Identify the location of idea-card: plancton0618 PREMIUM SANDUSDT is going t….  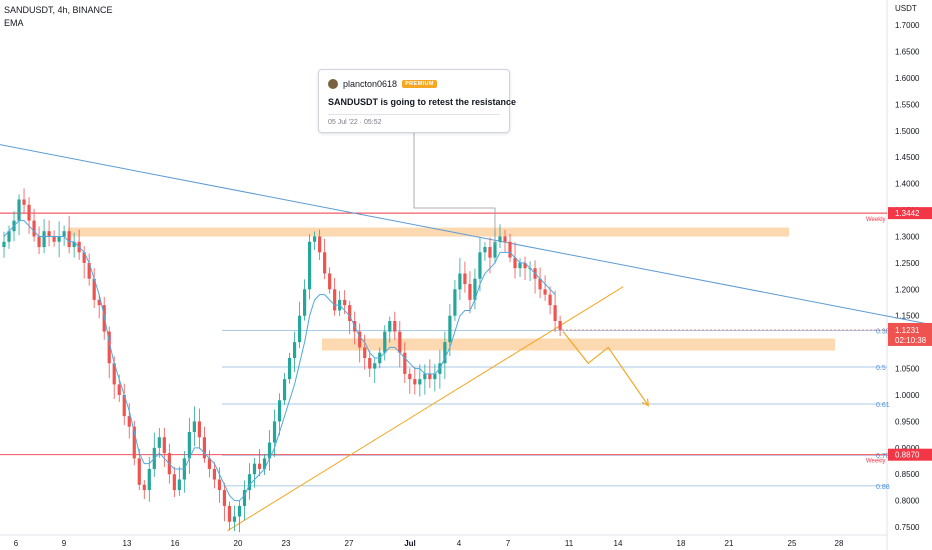
(417, 101).